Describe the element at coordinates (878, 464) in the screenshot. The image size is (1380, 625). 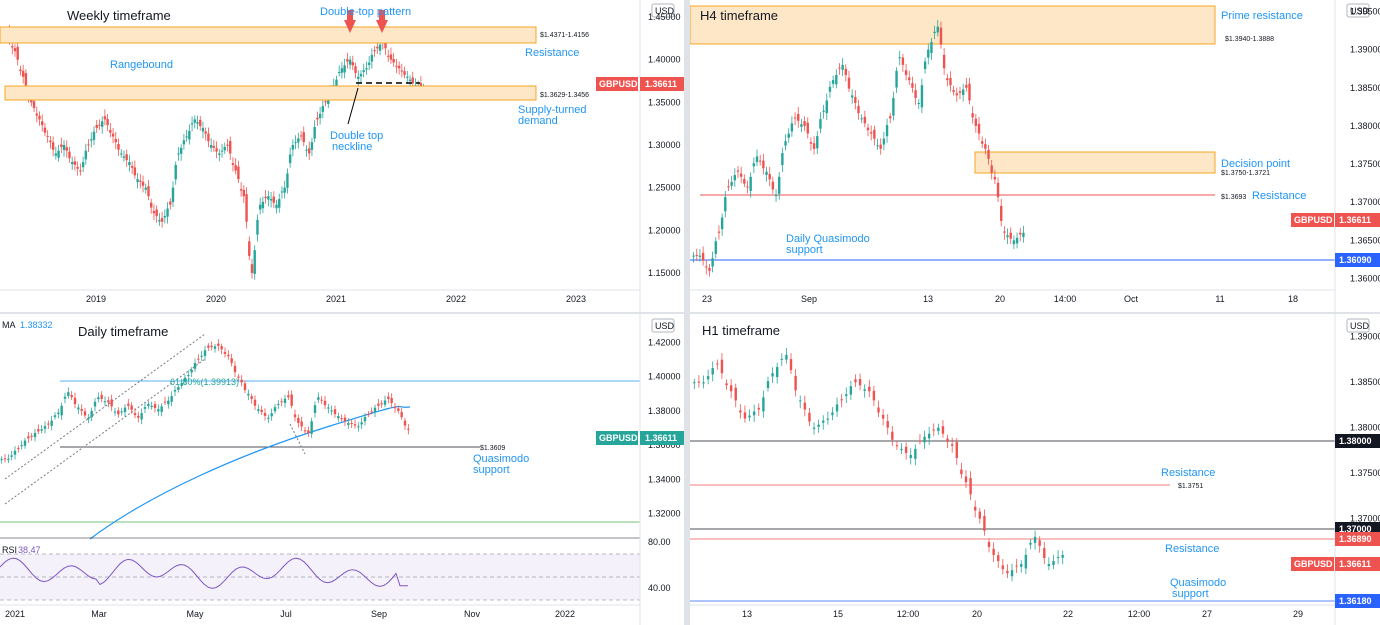
I see `h1-candles` at that location.